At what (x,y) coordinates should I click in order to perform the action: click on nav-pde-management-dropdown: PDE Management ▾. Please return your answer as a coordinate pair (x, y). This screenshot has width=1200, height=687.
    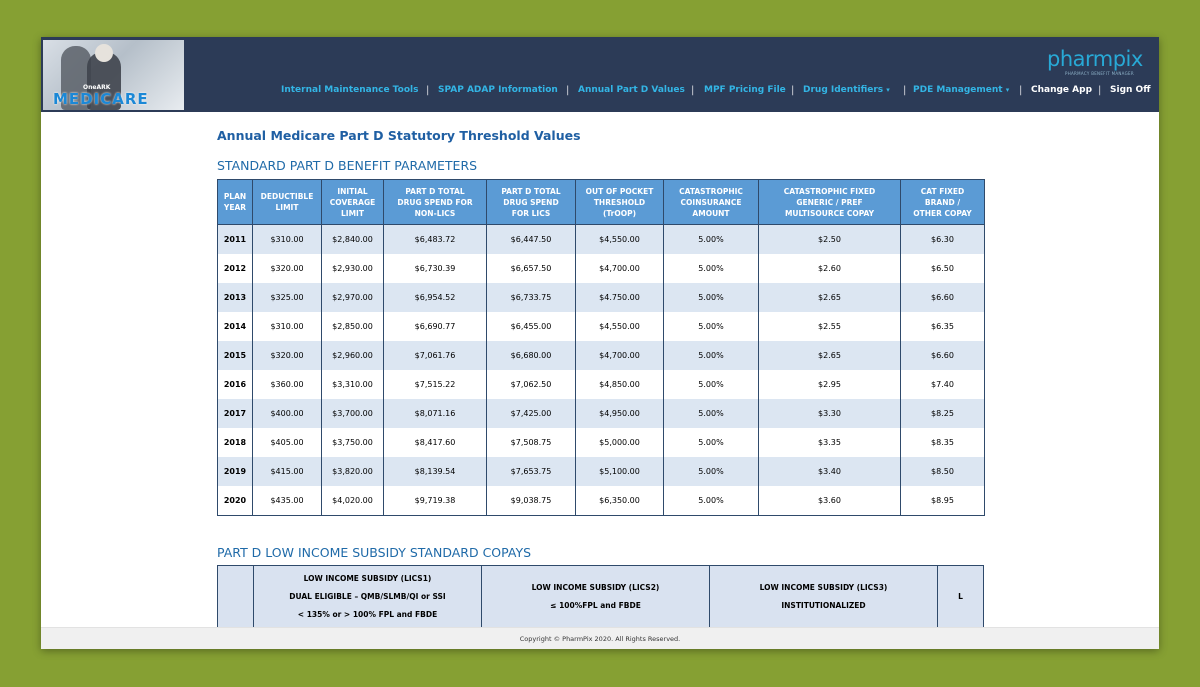
    Looking at the image, I should click on (961, 90).